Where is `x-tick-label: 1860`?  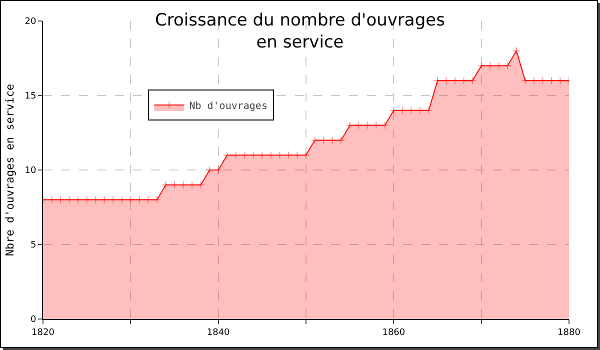 x-tick-label: 1860 is located at coordinates (394, 333).